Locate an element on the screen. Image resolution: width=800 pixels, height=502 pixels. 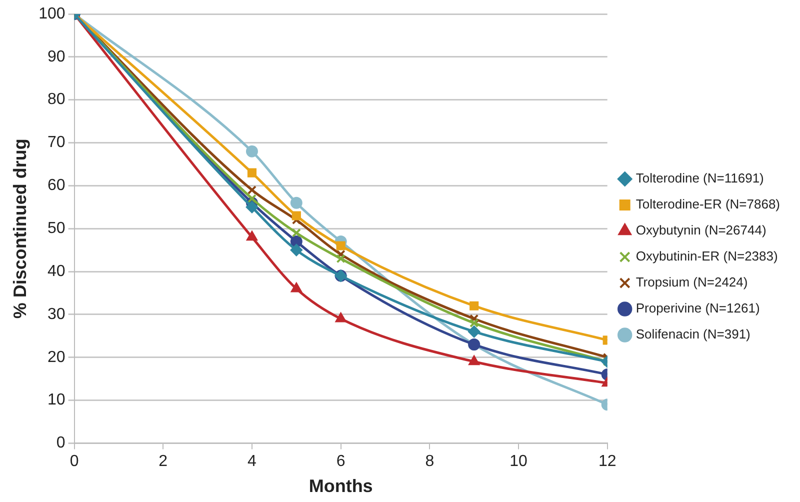
y-tick-label: 10 is located at coordinates (57, 400).